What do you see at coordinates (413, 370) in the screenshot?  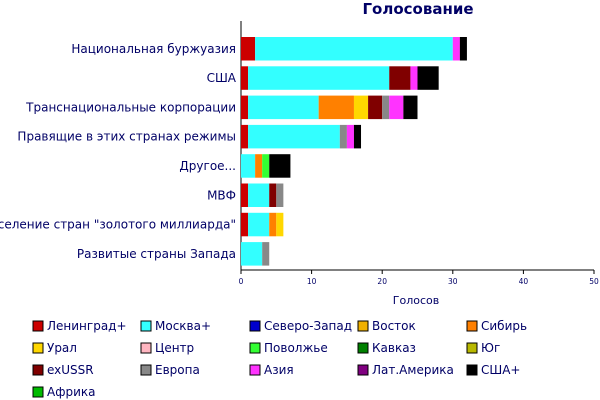 I see `legend-label: Лат.Америка` at bounding box center [413, 370].